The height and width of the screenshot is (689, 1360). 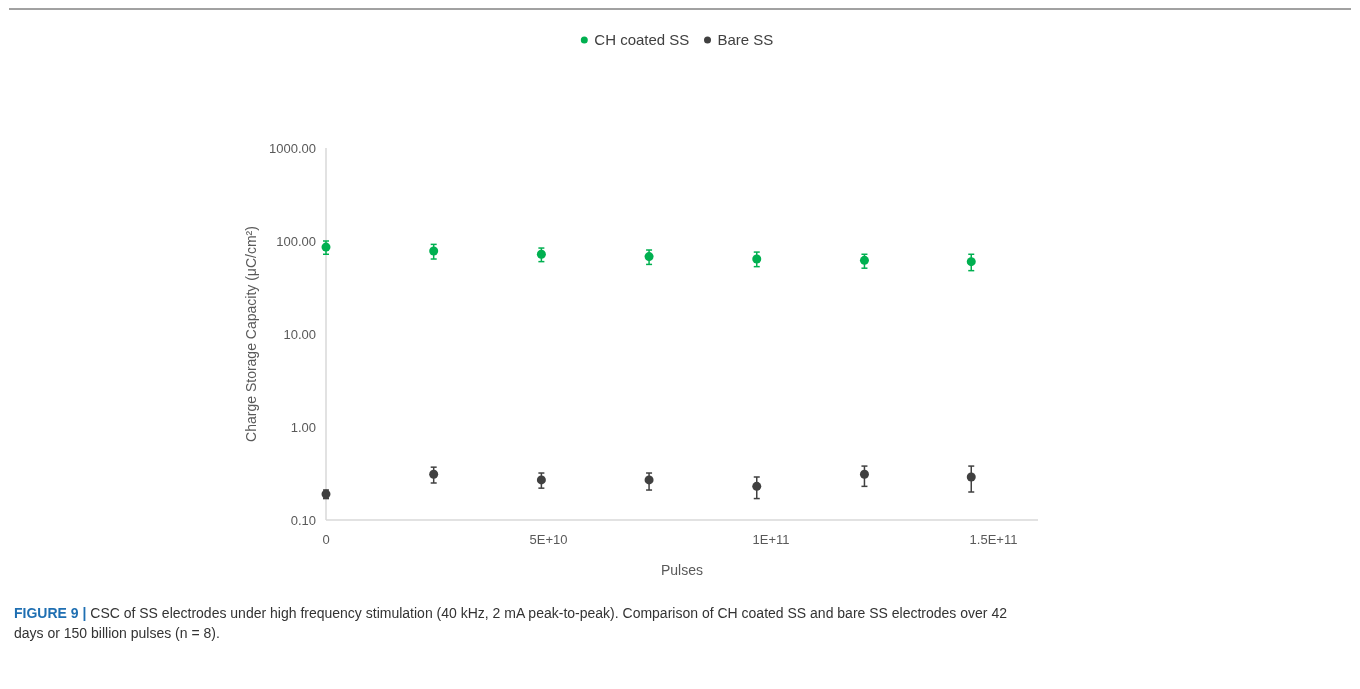 I want to click on legend-label: CH coated SS, so click(x=642, y=40).